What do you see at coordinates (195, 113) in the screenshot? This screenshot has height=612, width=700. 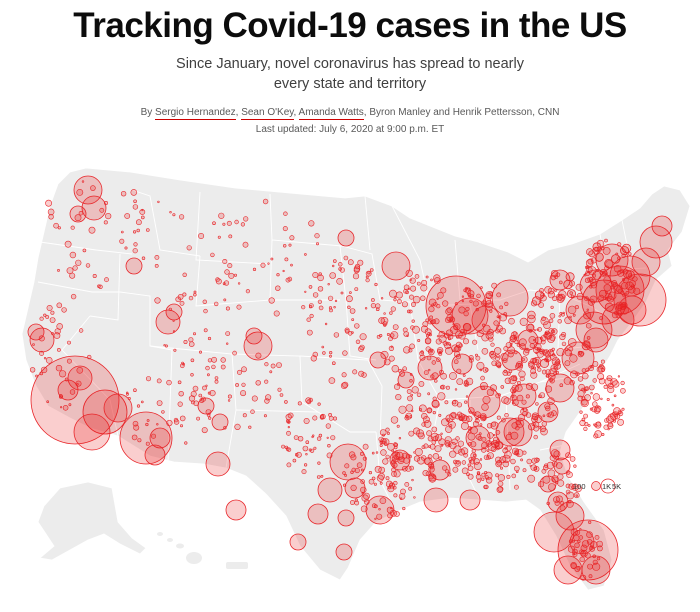 I see `byline-author: Sergio Hernandez` at bounding box center [195, 113].